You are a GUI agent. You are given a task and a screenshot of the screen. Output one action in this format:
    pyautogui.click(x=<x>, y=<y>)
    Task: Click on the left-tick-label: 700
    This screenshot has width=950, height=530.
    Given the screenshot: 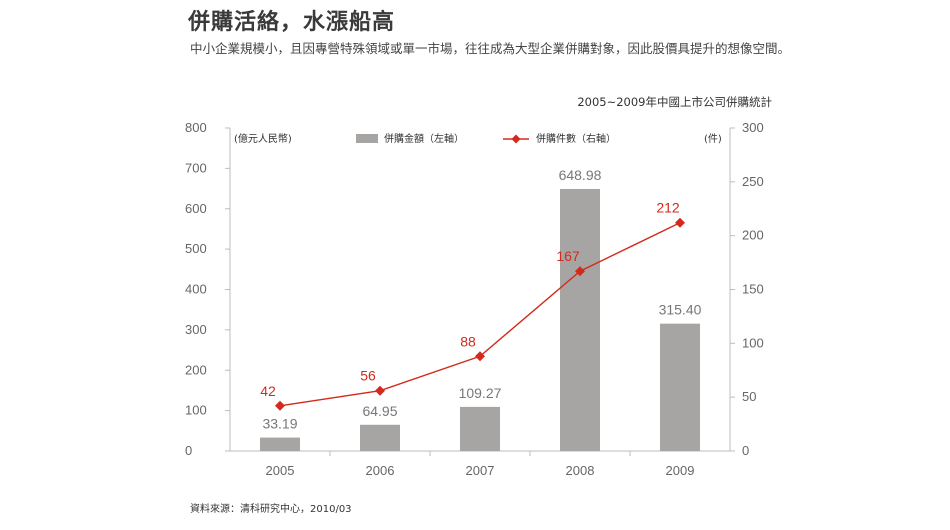 What is the action you would take?
    pyautogui.click(x=196, y=167)
    